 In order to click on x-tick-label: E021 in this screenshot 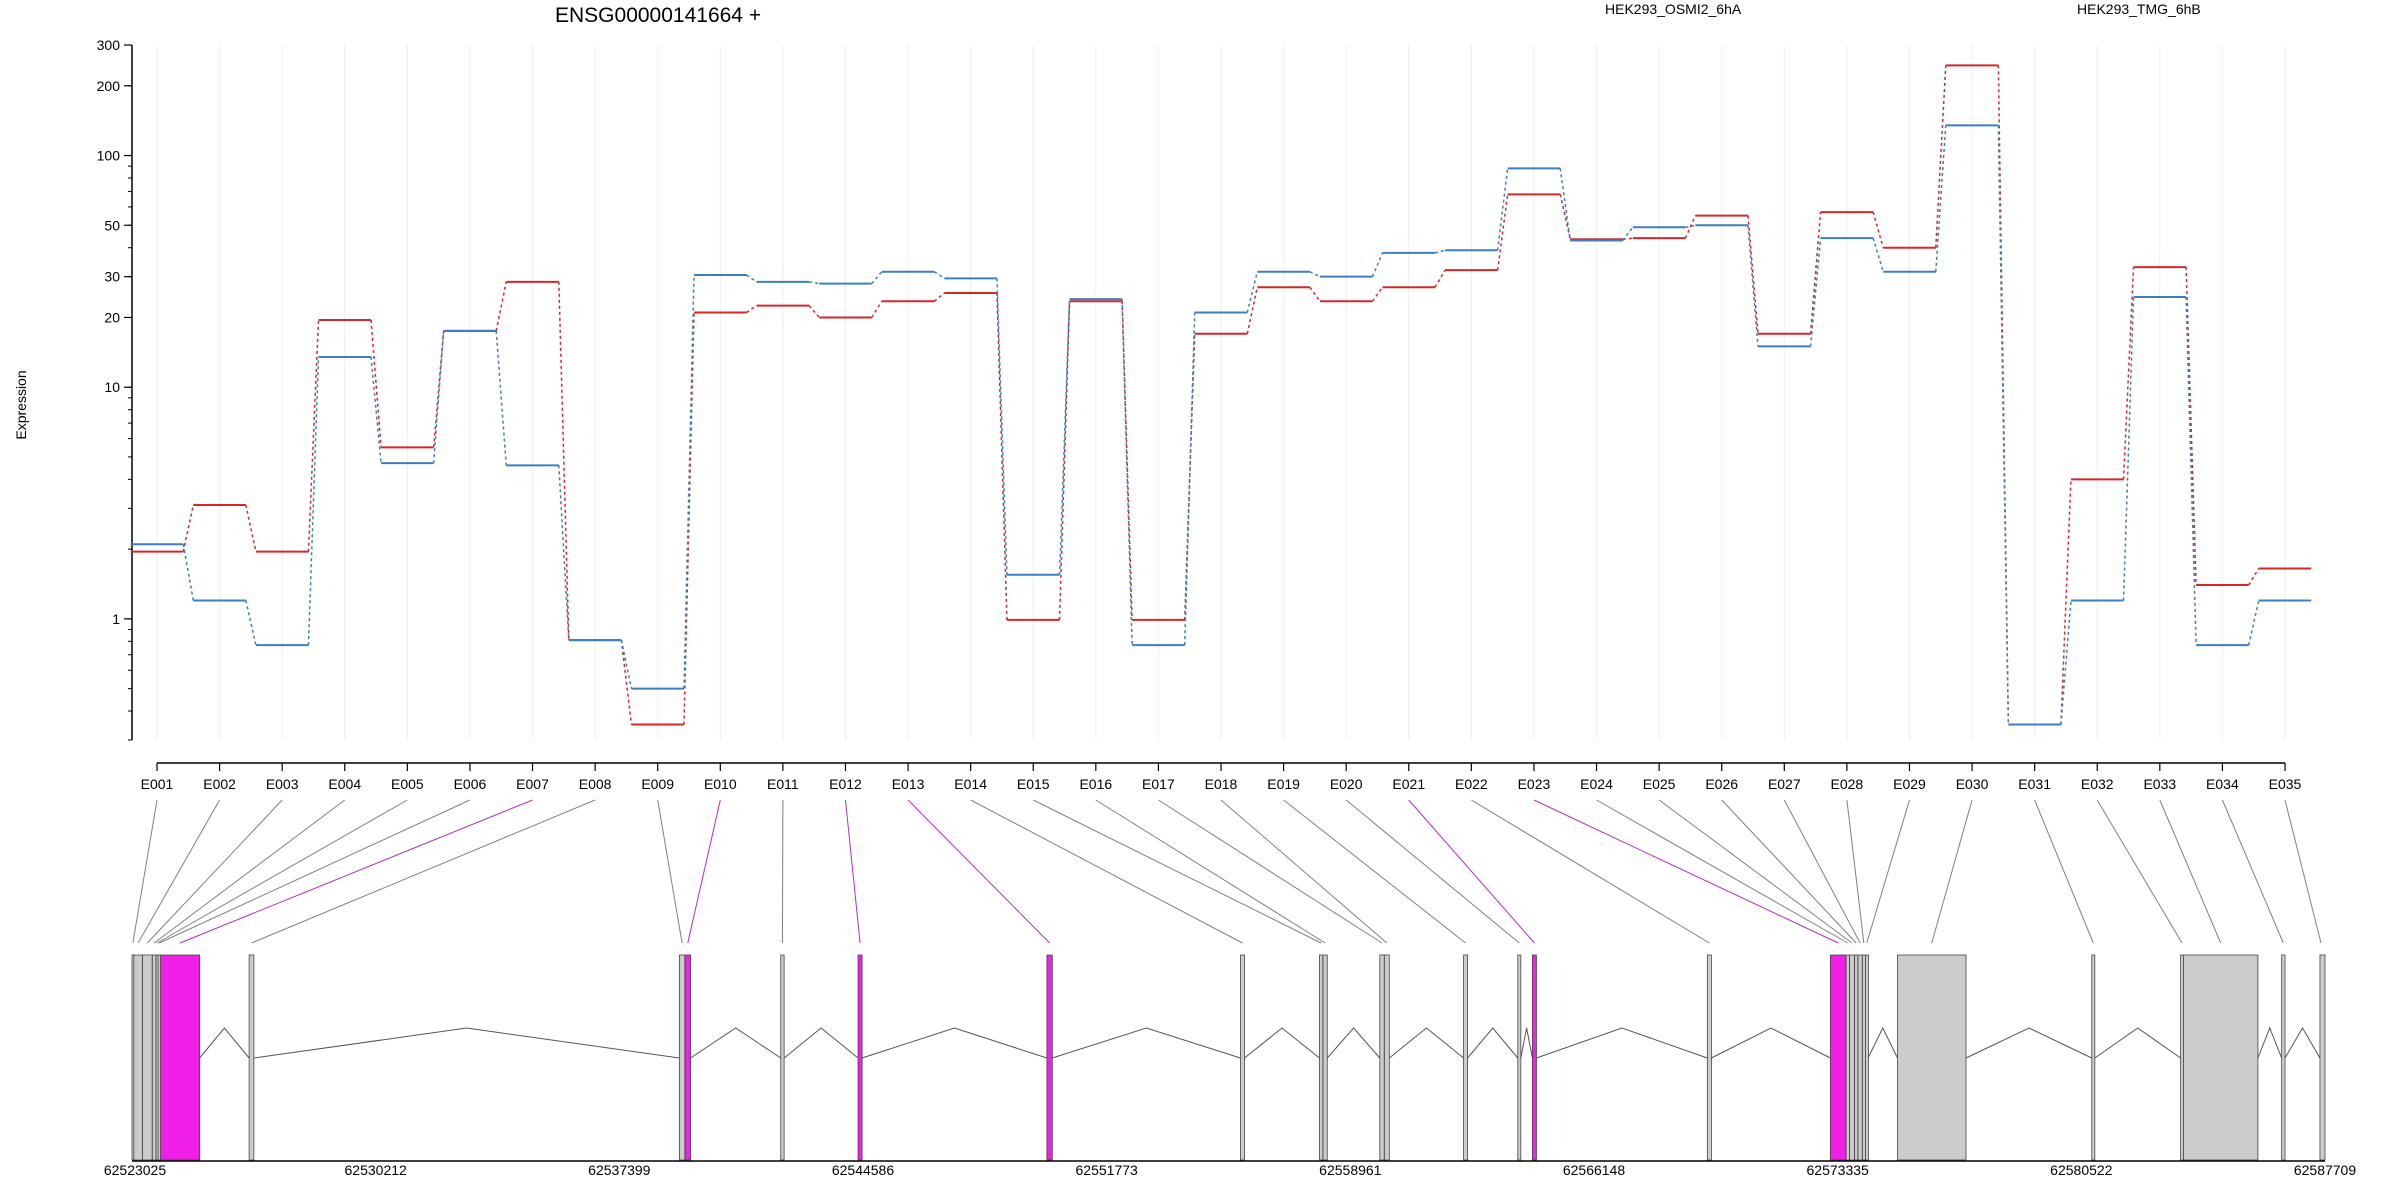, I will do `click(1408, 784)`.